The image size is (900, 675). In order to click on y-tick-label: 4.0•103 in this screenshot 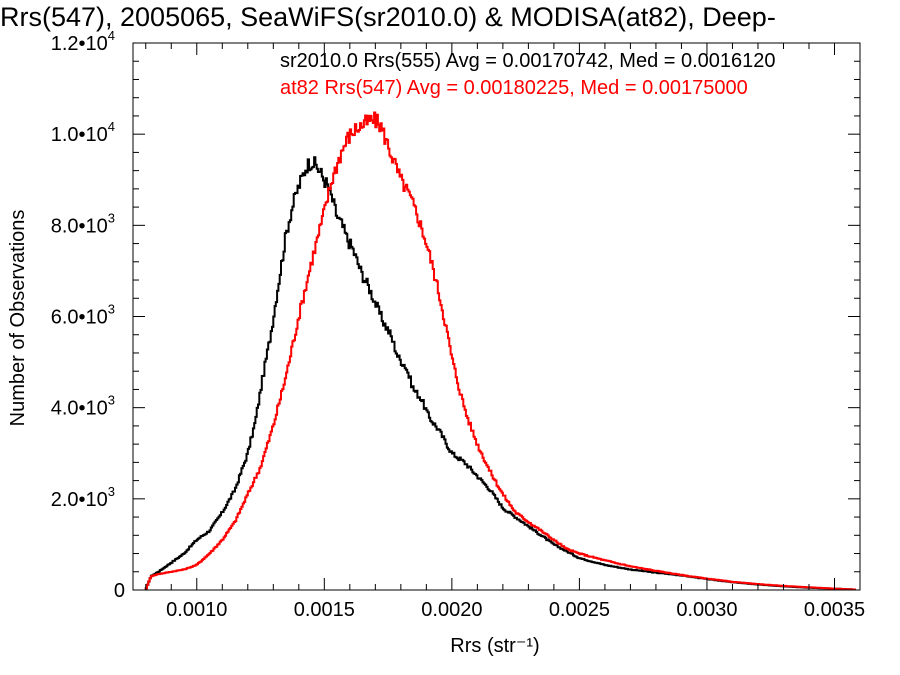, I will do `click(83, 406)`.